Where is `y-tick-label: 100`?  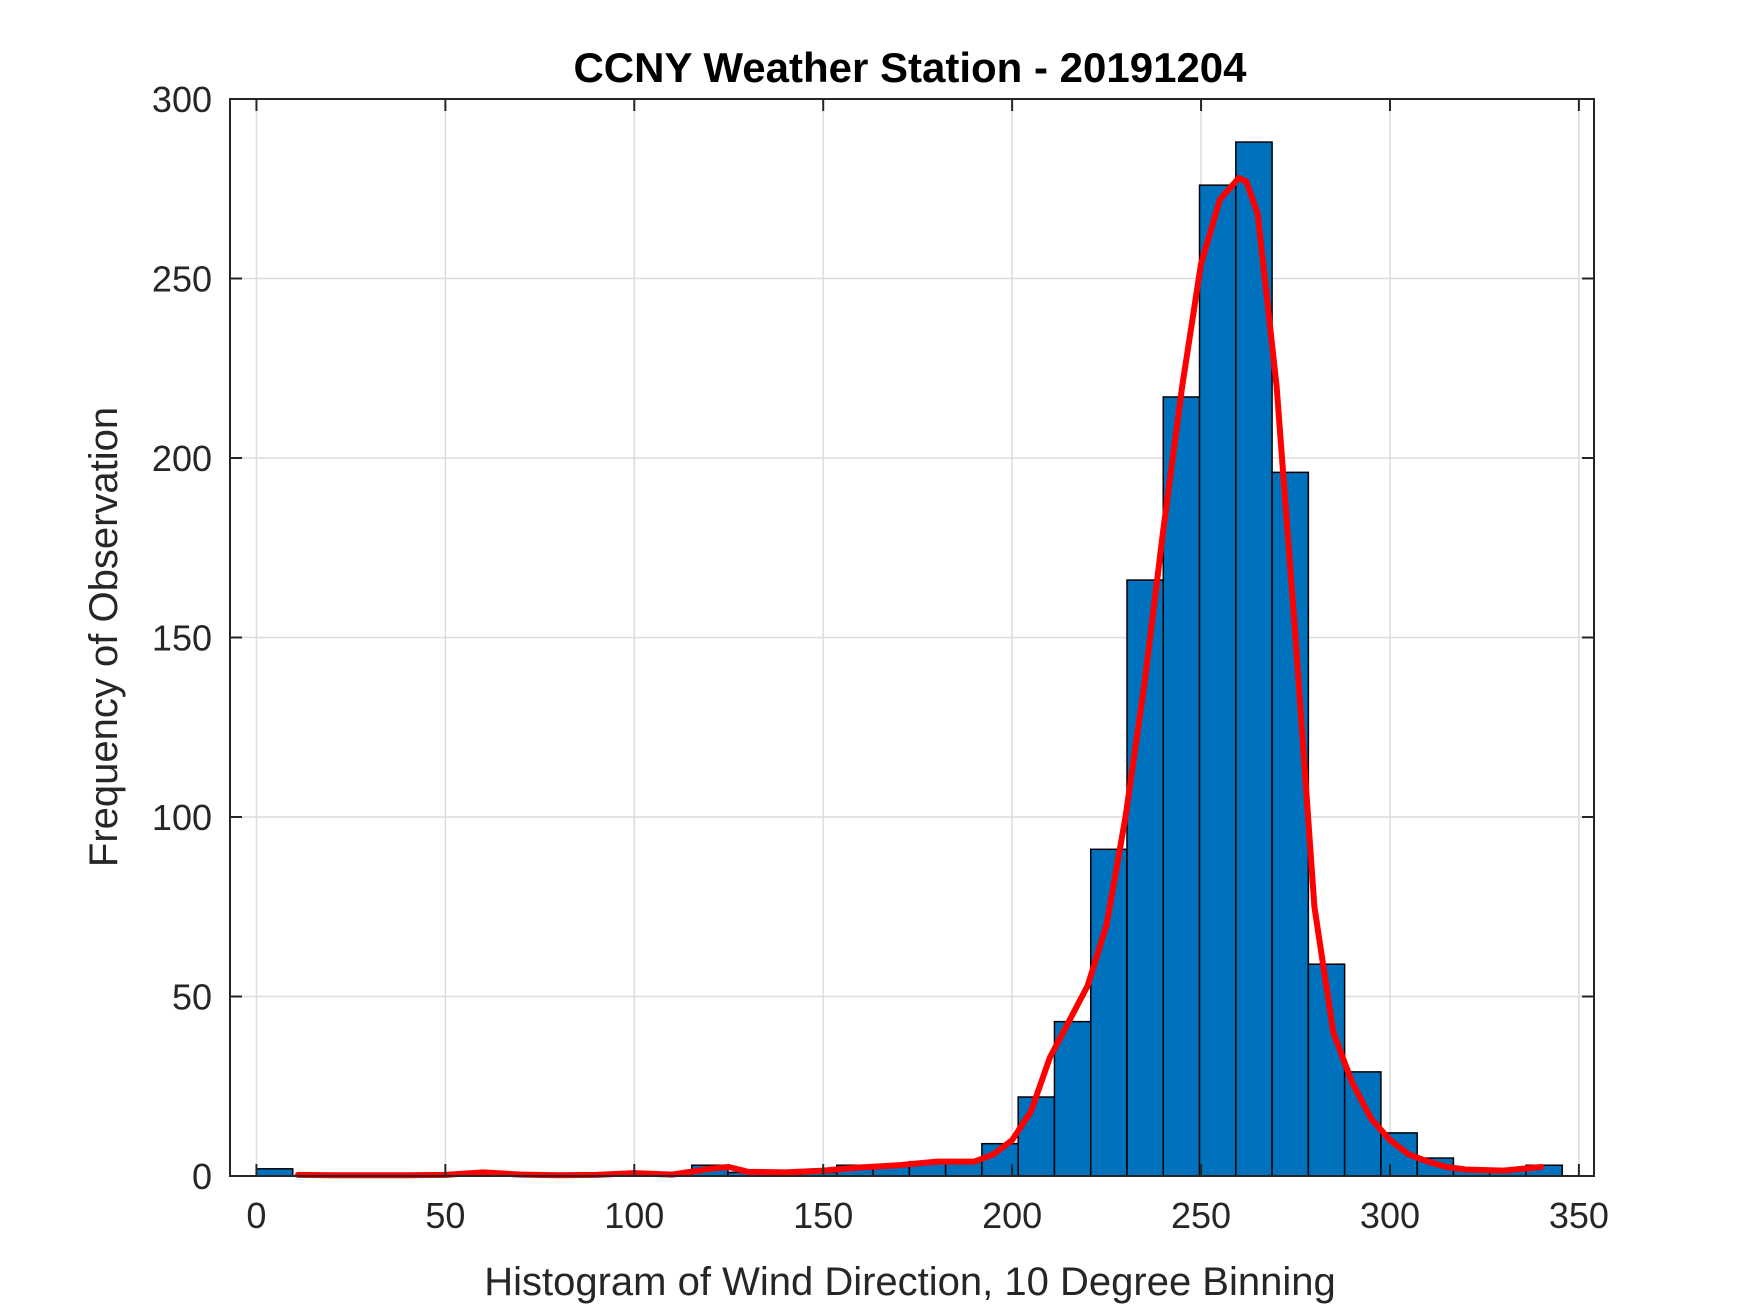
y-tick-label: 100 is located at coordinates (182, 817).